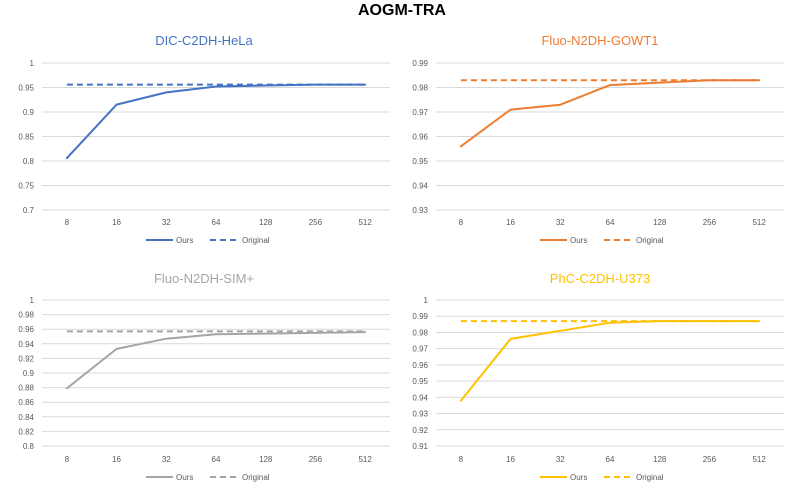 Image resolution: width=804 pixels, height=494 pixels. What do you see at coordinates (420, 446) in the screenshot?
I see `y-tick-label: 0.91` at bounding box center [420, 446].